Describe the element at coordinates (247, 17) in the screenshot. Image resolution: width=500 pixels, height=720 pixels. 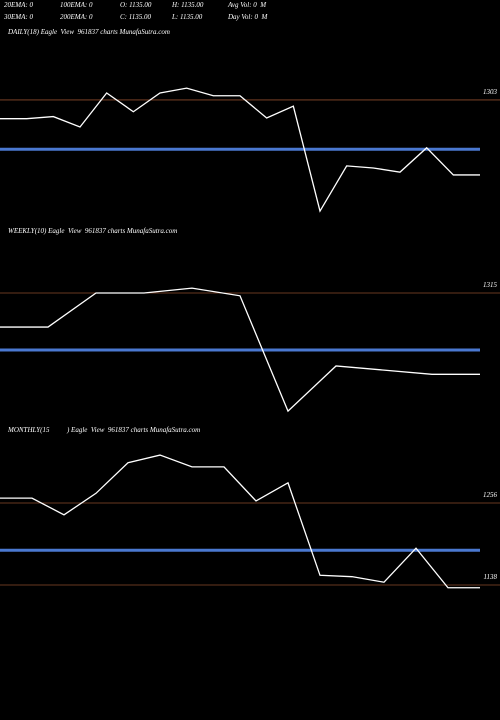
I see `header-stat: Day Vol: 0 M` at that location.